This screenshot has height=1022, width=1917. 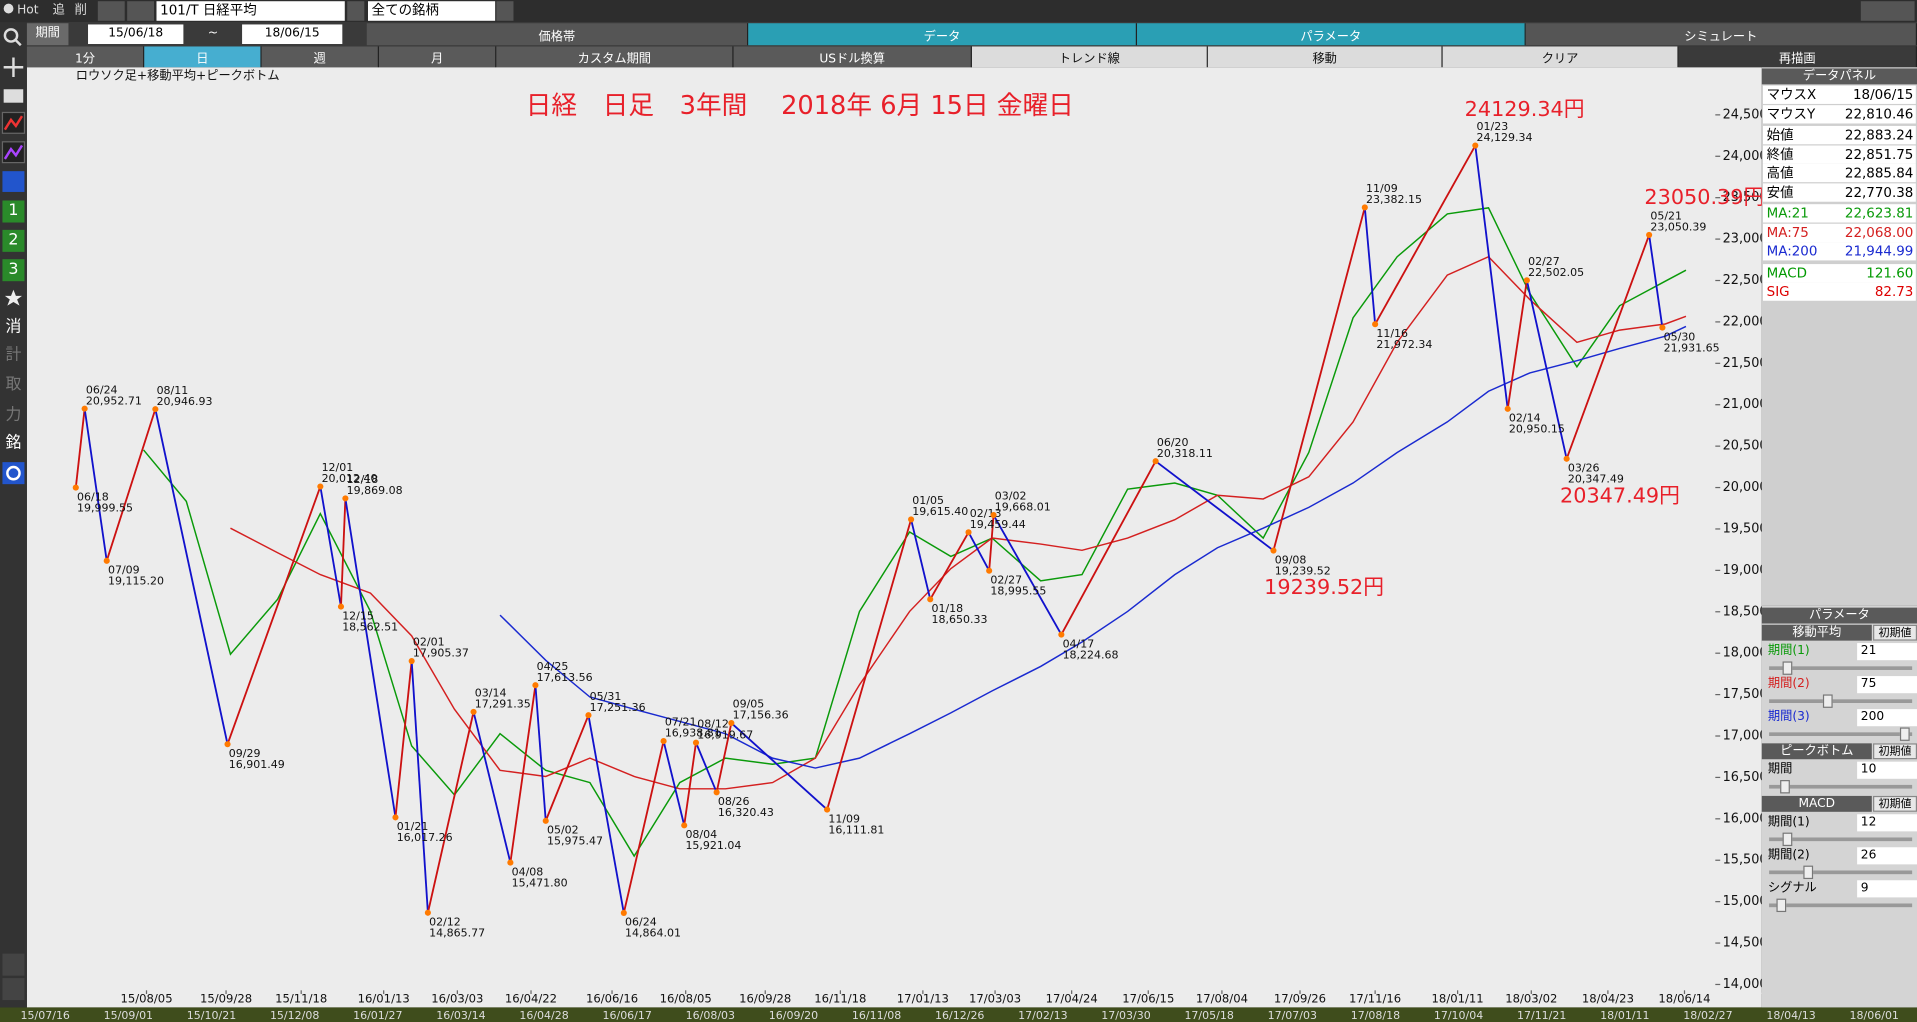 What do you see at coordinates (1787, 232) in the screenshot?
I see `data-row-label: MA:75` at bounding box center [1787, 232].